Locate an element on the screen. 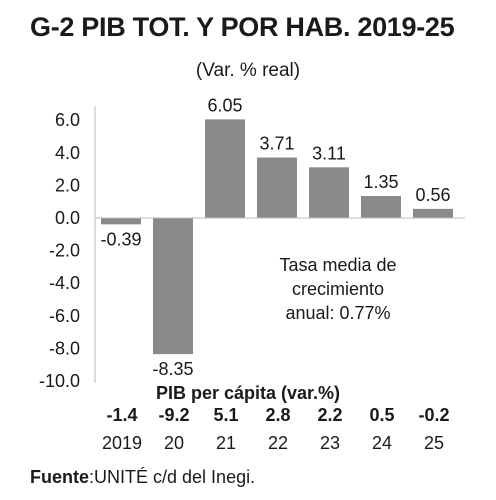  chart-subtitle: (Var. % real) is located at coordinates (248, 70).